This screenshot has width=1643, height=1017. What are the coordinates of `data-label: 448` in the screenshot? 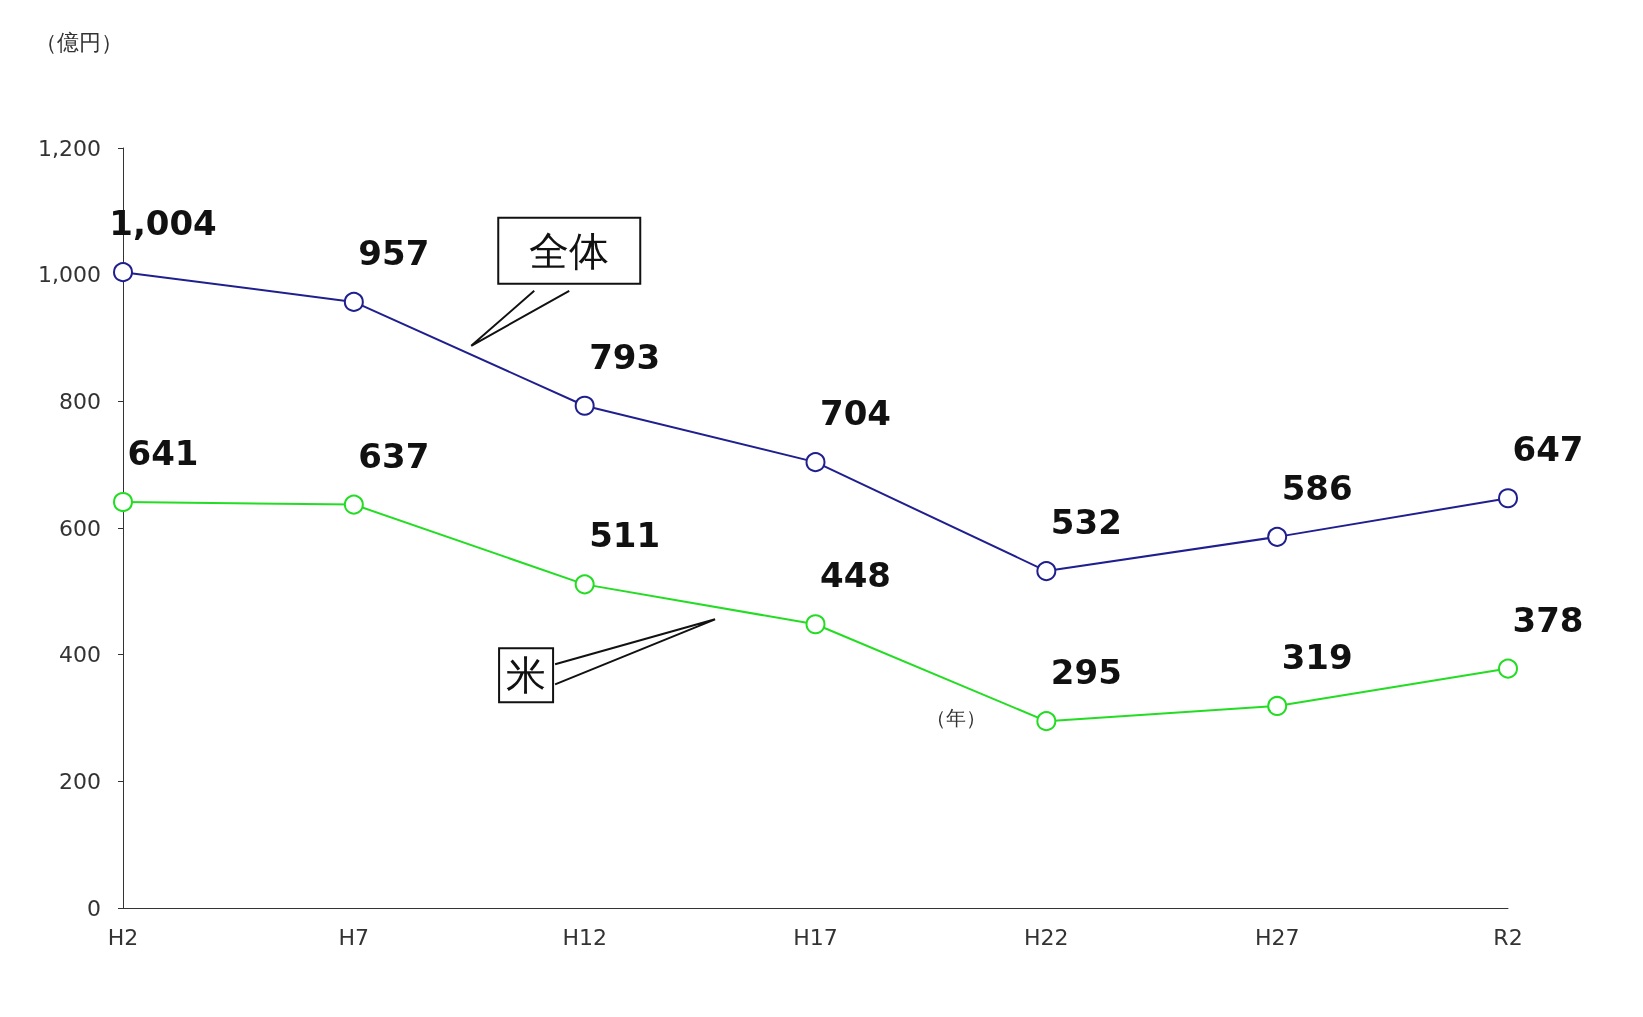 It's located at (855, 575).